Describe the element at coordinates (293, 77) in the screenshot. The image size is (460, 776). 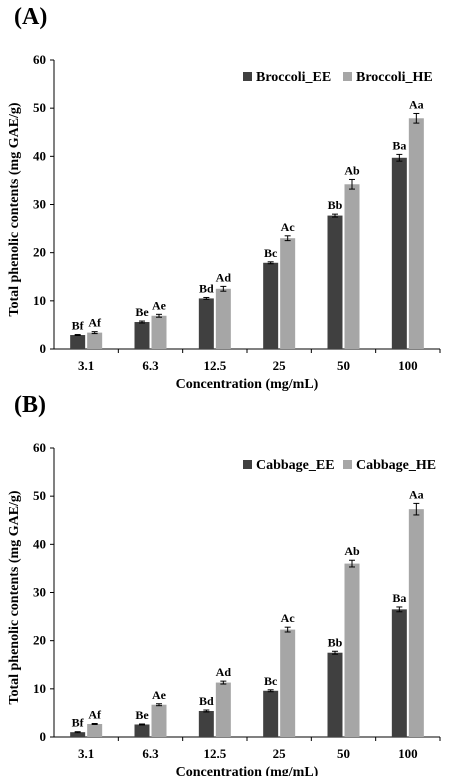
I see `legend-entry: Broccoli_EE` at that location.